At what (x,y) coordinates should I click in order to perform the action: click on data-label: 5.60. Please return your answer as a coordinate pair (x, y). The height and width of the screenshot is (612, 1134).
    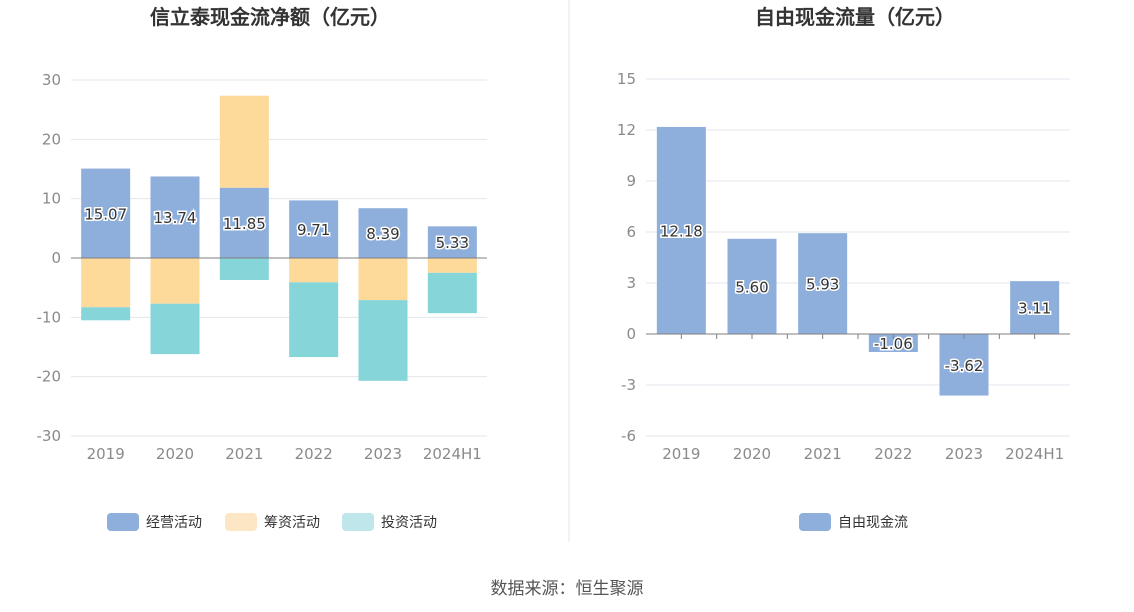
    Looking at the image, I should click on (751, 287).